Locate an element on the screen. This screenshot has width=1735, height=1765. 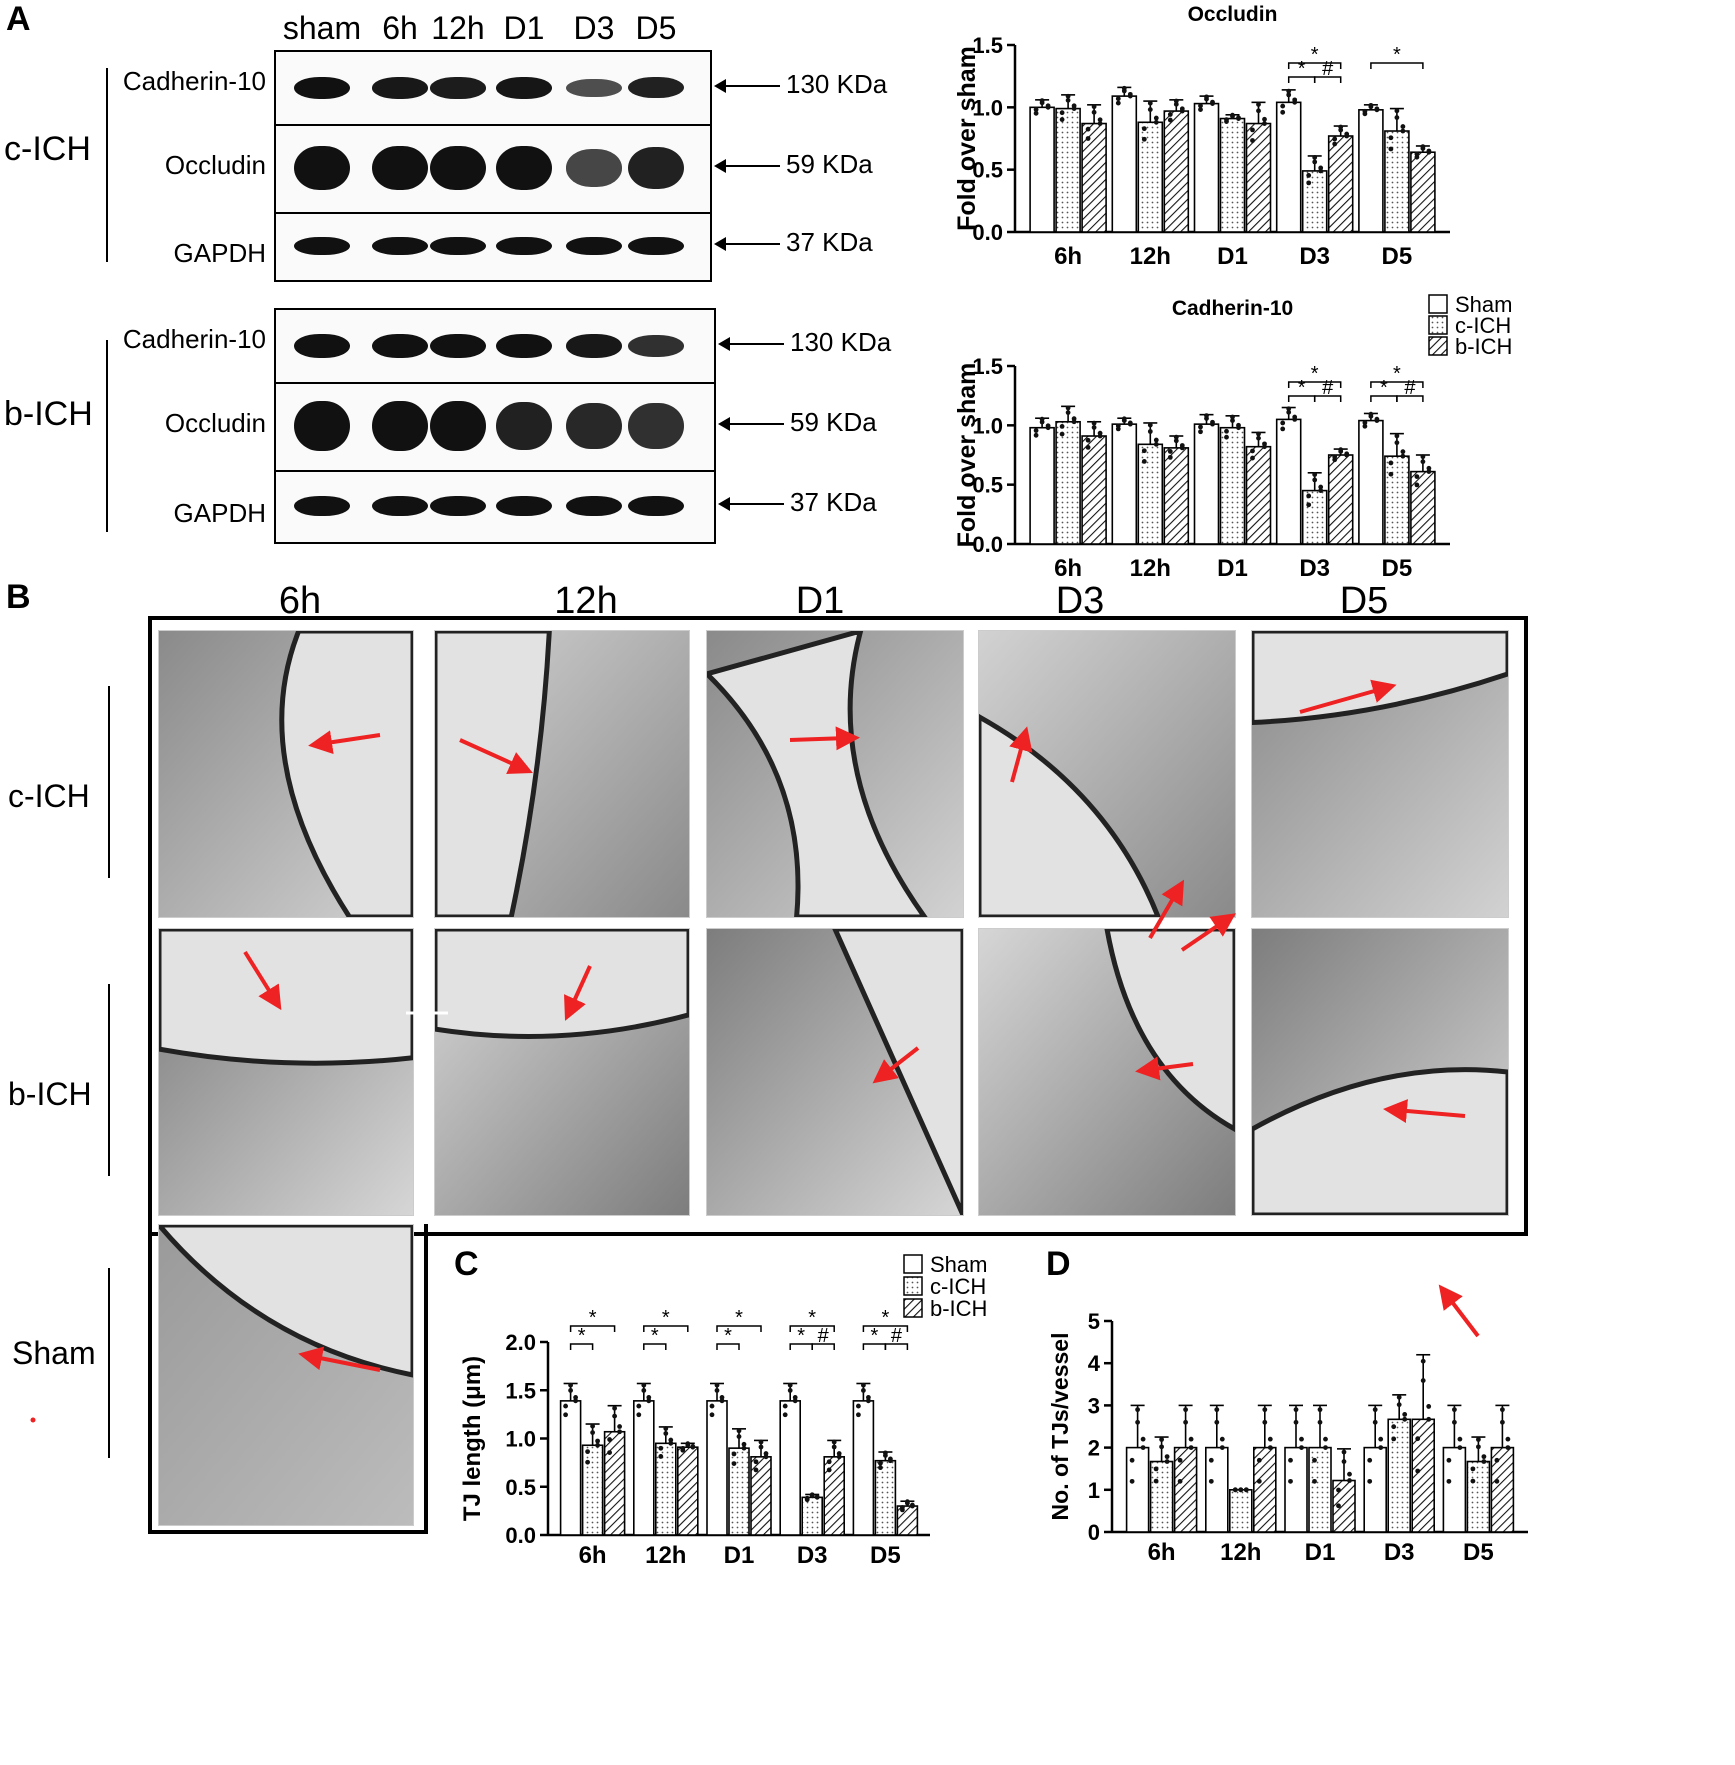
x-tick-label: D1 is located at coordinates (1232, 568).